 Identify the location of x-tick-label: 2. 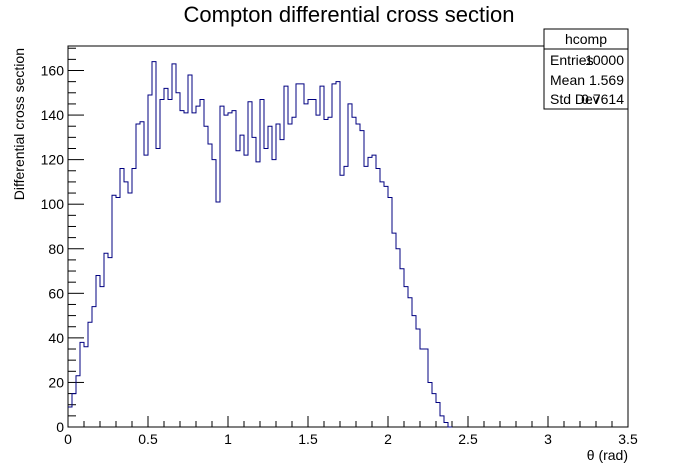
(388, 439).